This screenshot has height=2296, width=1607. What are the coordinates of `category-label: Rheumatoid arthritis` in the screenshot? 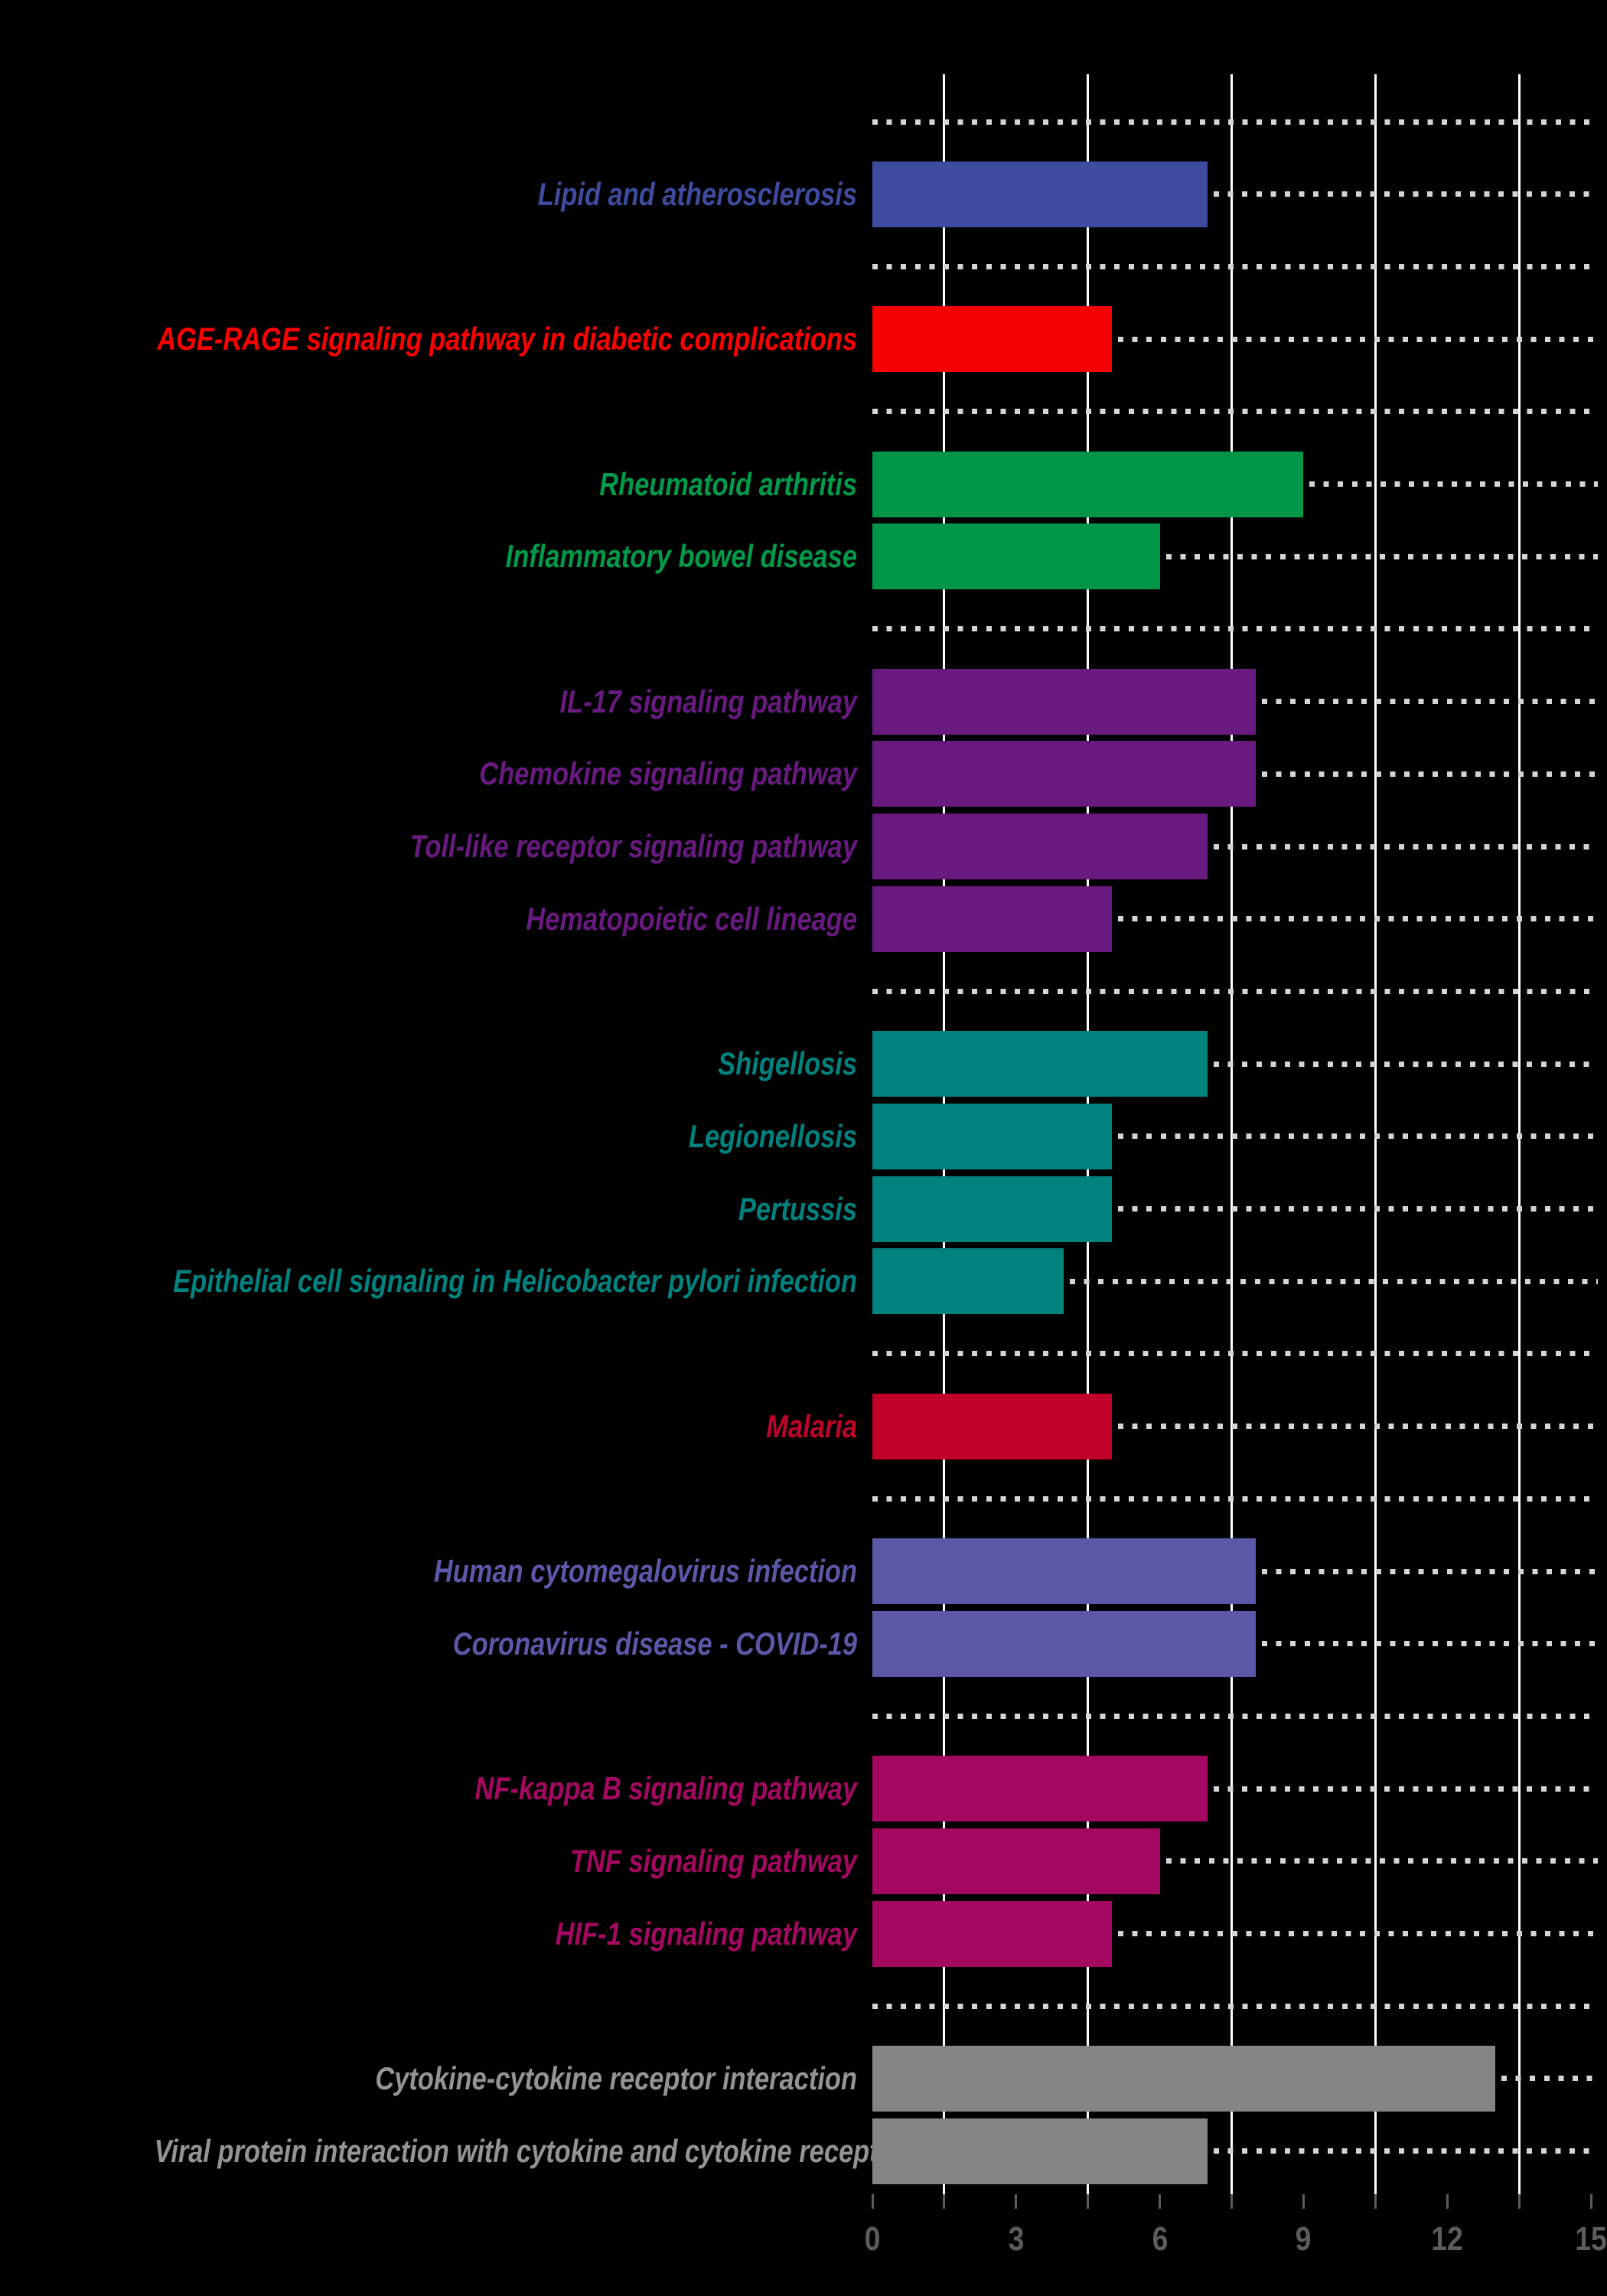 It's located at (728, 483).